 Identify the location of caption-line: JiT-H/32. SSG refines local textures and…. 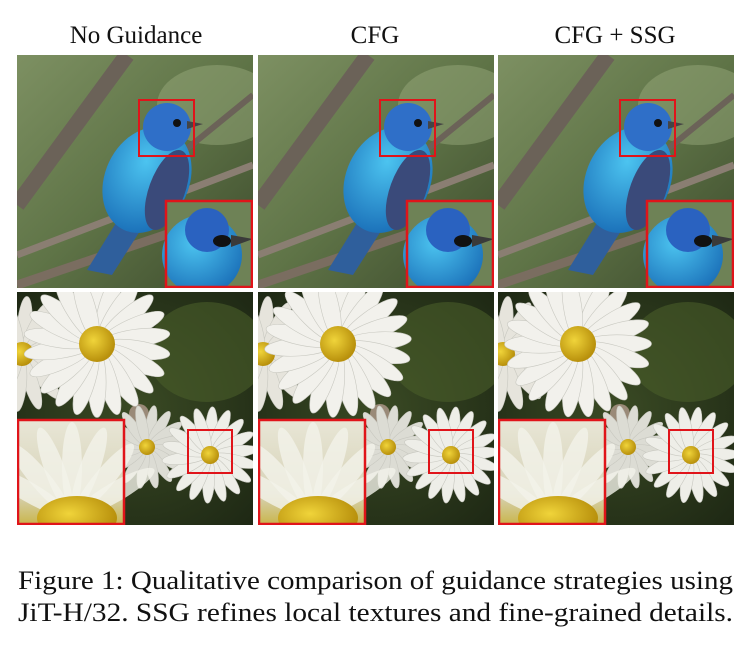
(375, 612).